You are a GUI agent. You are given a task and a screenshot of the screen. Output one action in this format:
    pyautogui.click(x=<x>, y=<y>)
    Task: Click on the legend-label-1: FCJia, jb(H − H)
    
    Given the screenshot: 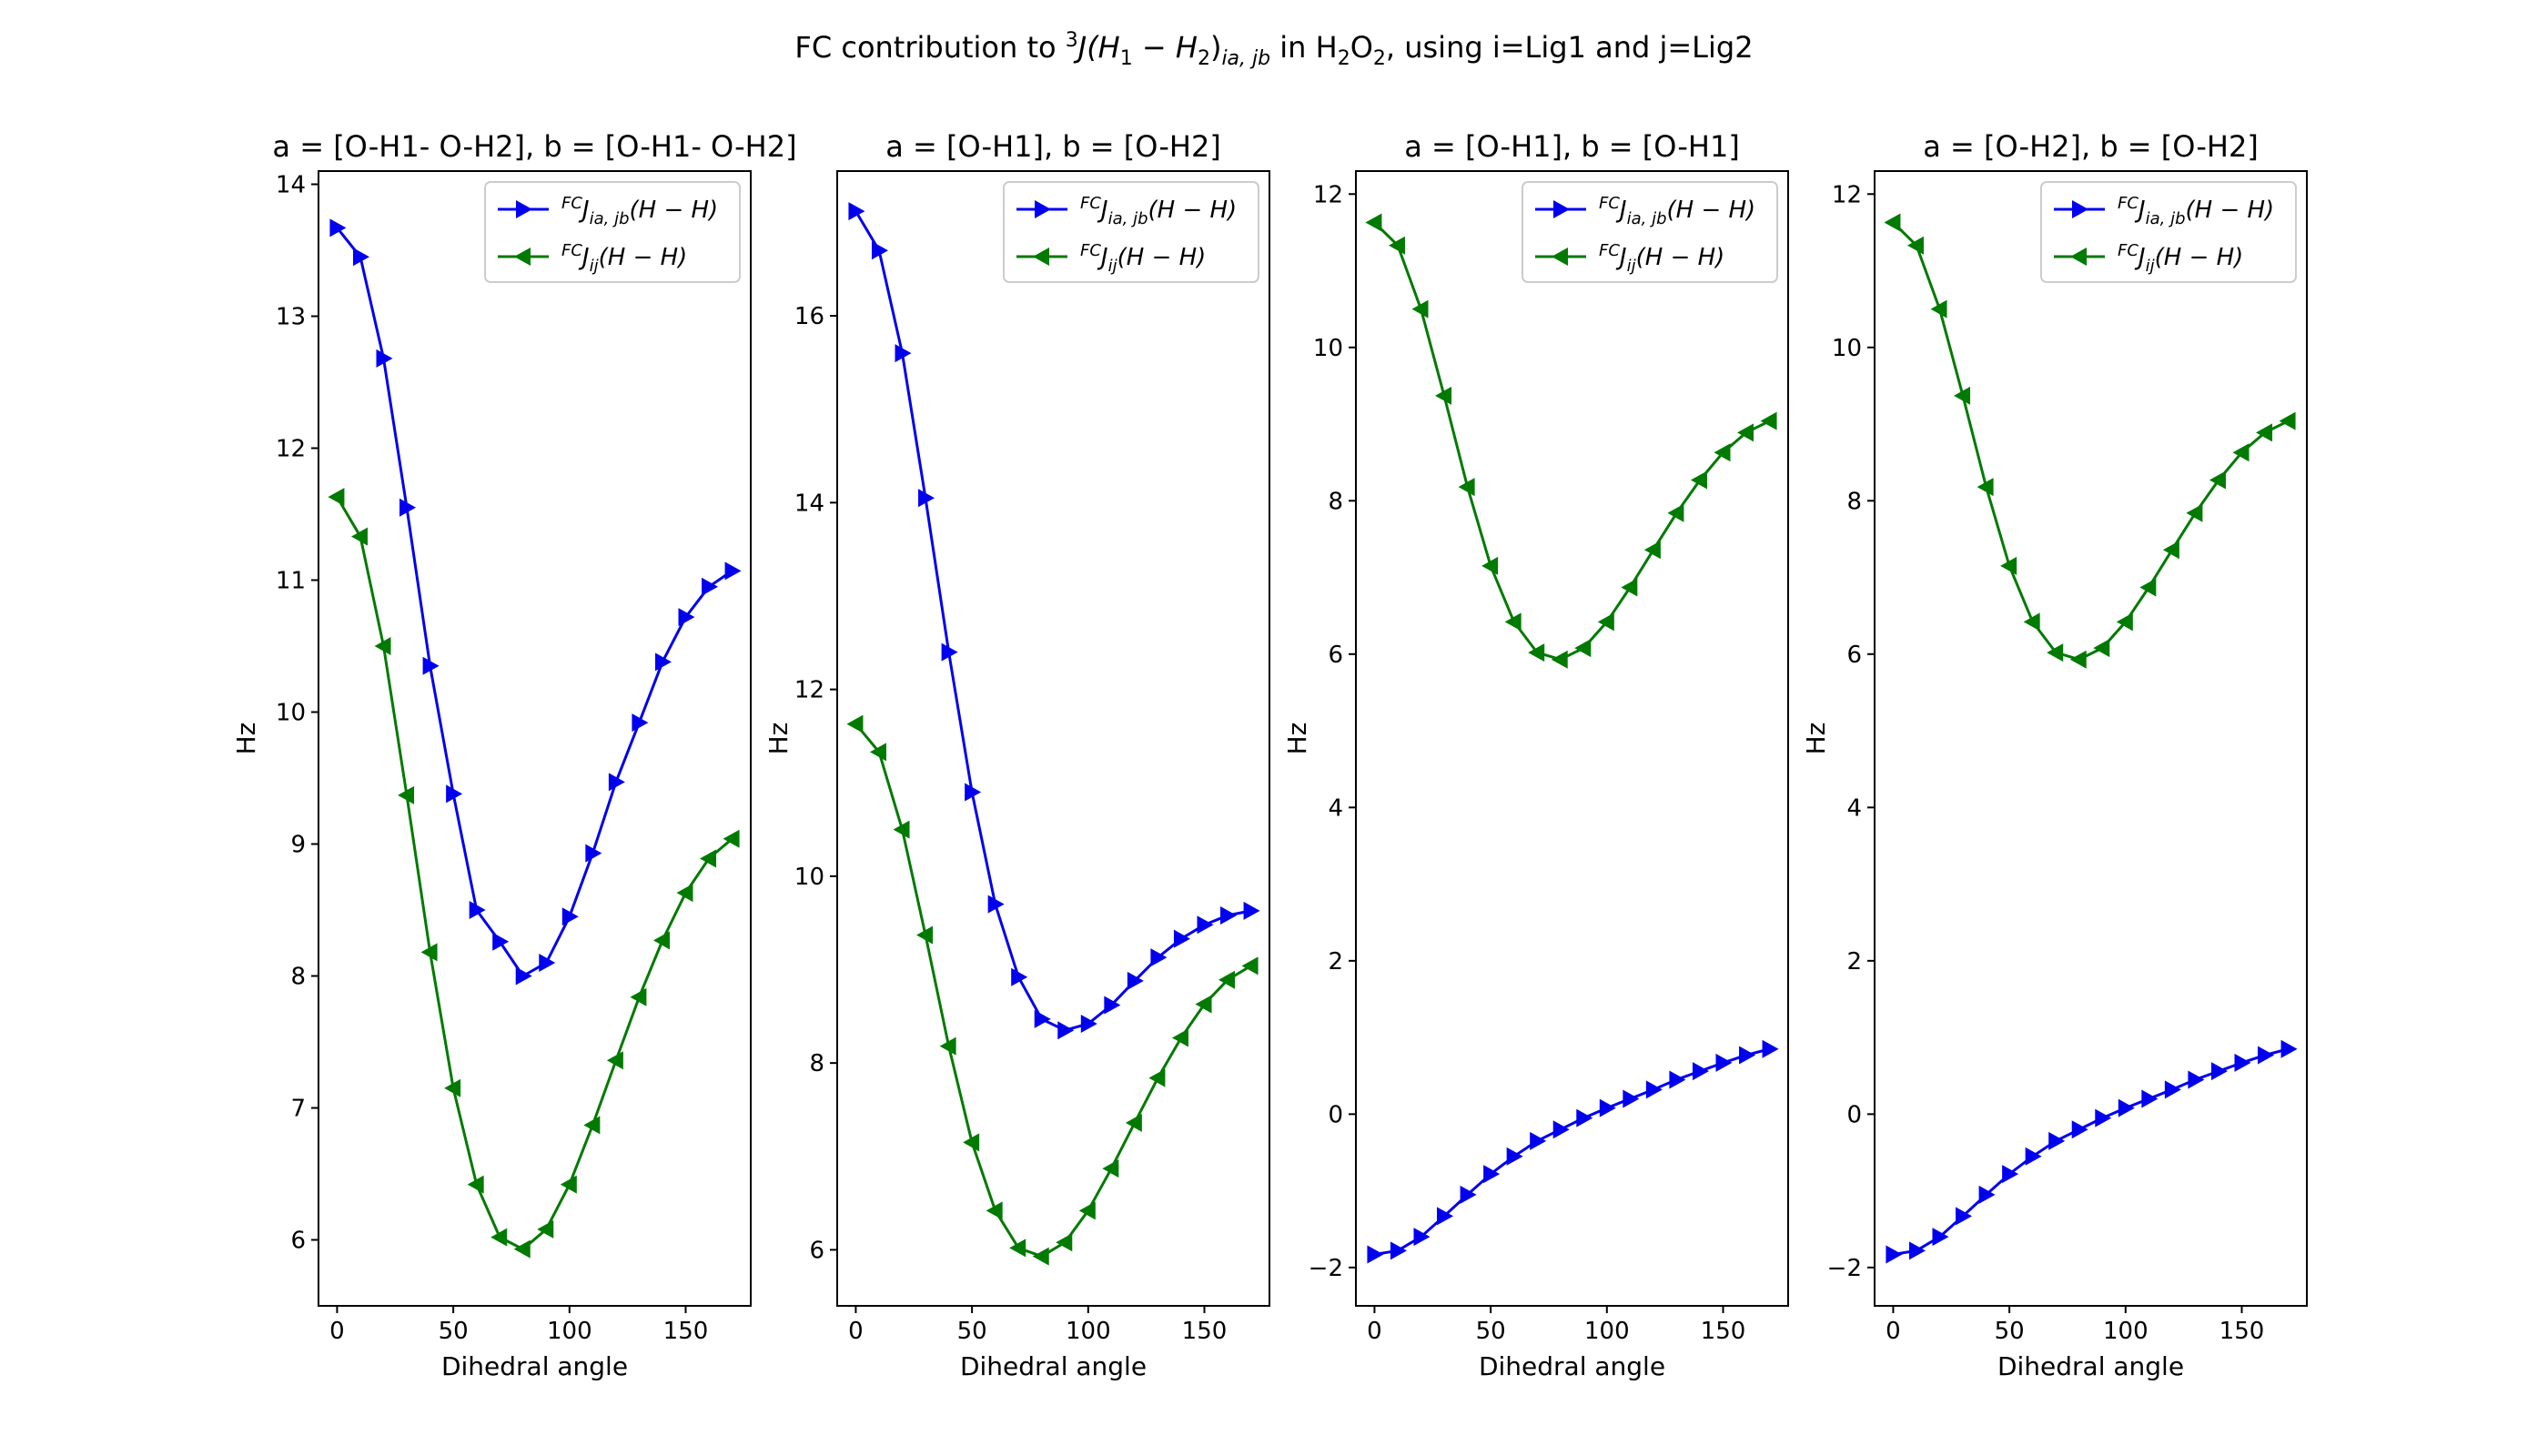 What is the action you would take?
    pyautogui.click(x=1677, y=211)
    